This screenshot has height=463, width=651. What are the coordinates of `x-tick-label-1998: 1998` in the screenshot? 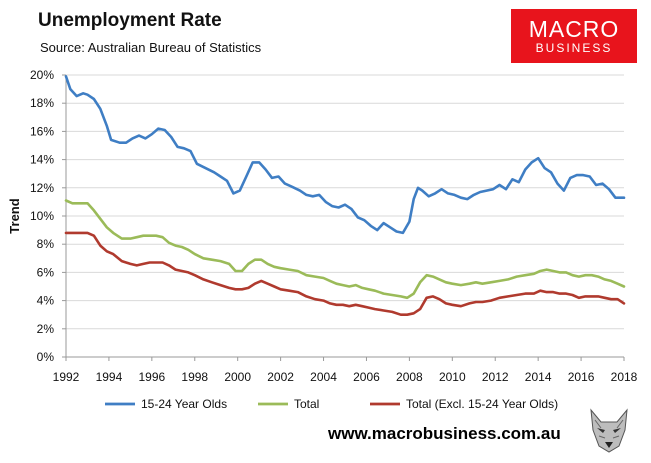 It's located at (194, 377).